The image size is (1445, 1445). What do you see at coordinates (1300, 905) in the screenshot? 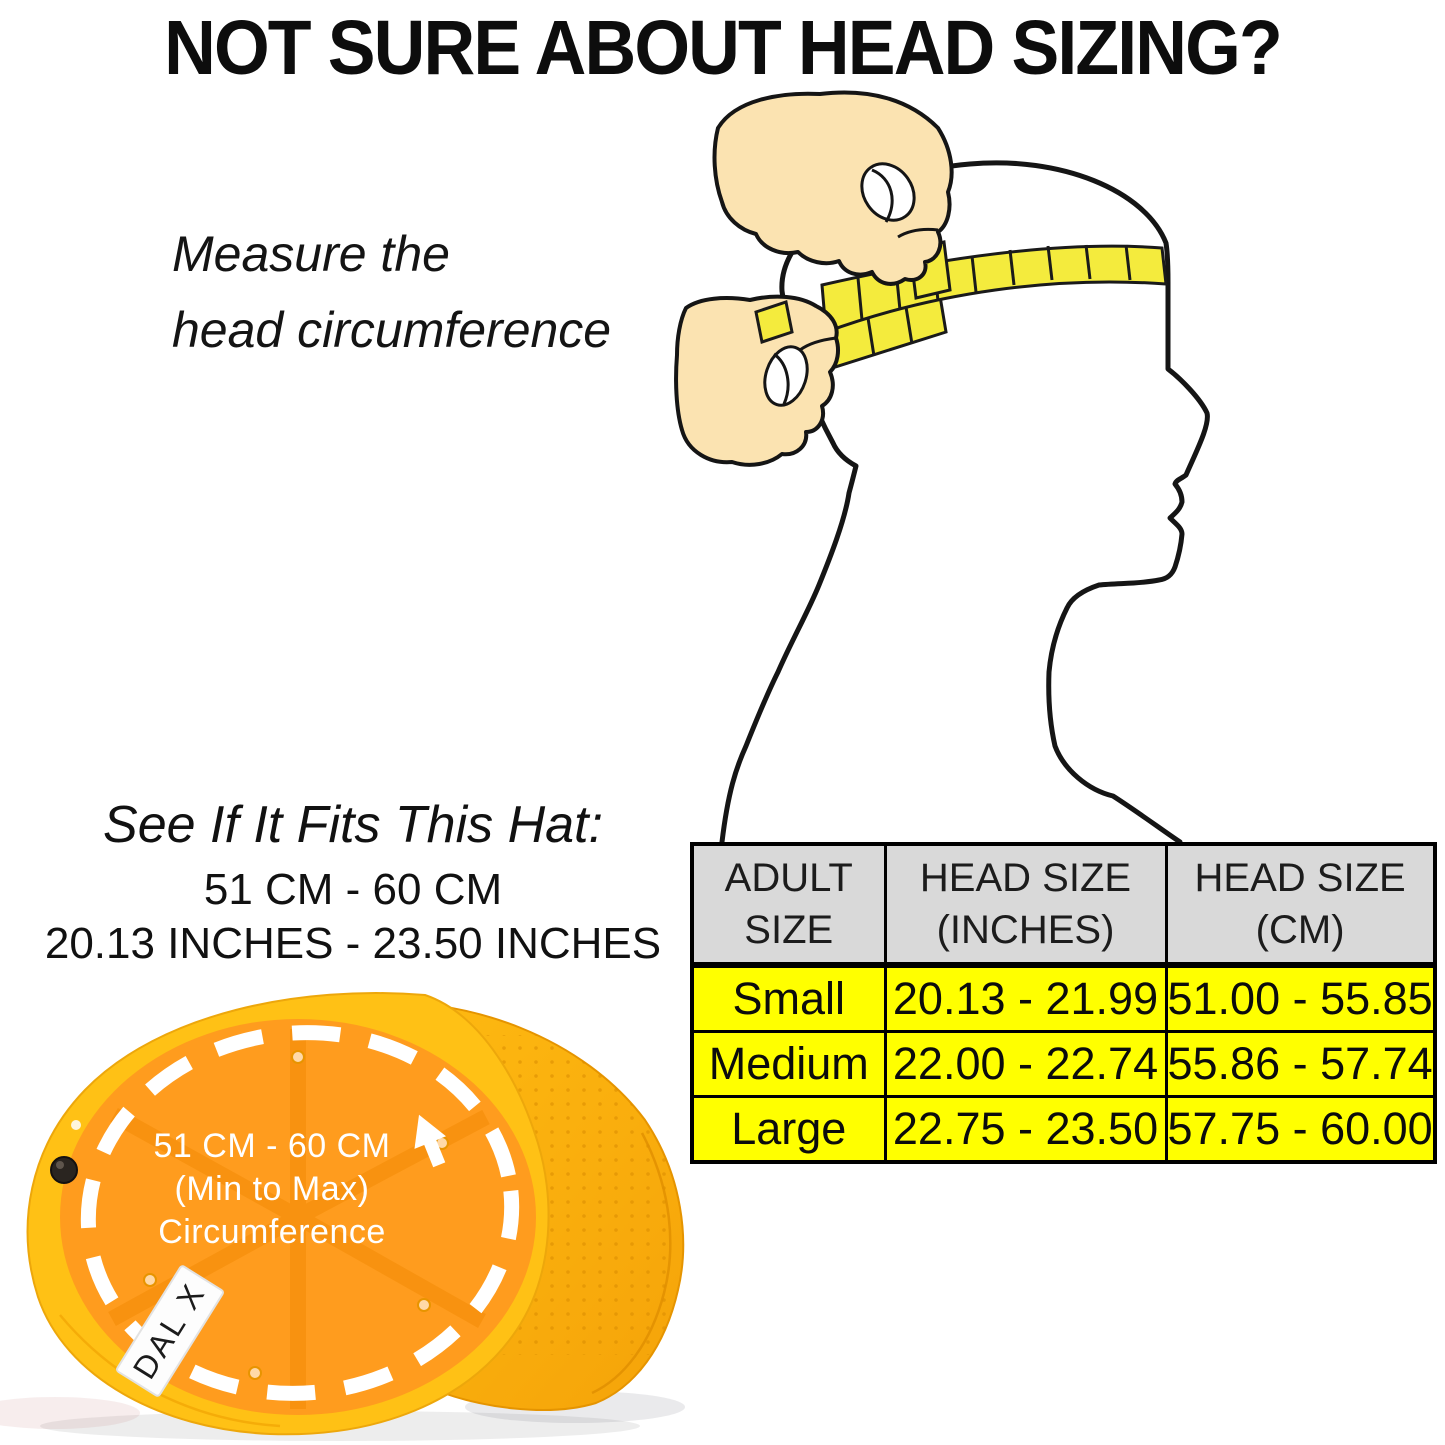
I see `header-head-size-cm: HEAD SIZE (CM)` at bounding box center [1300, 905].